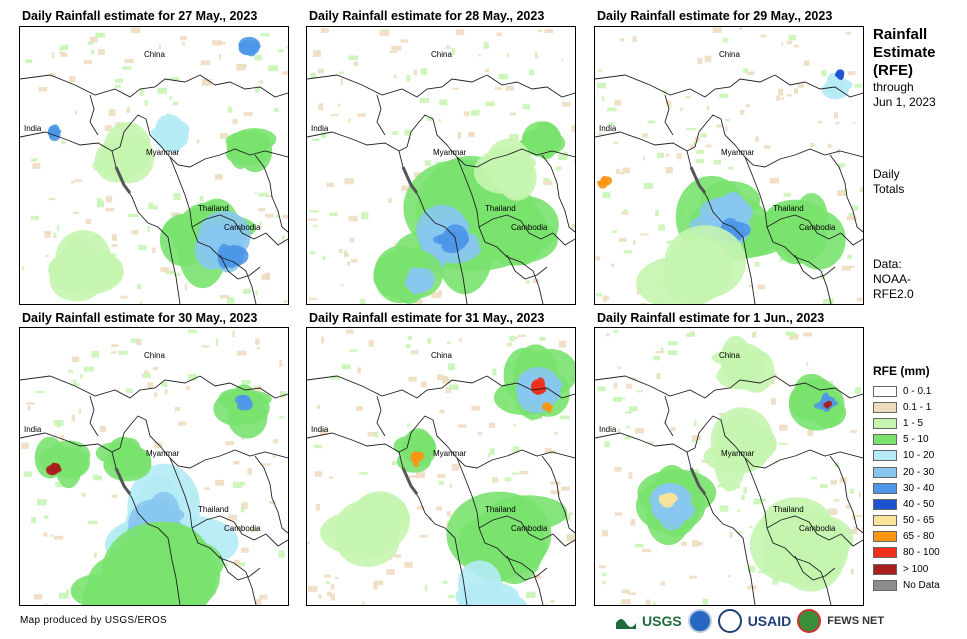 The image size is (967, 639). Describe the element at coordinates (788, 509) in the screenshot. I see `map-label-thailand: Thailand` at that location.